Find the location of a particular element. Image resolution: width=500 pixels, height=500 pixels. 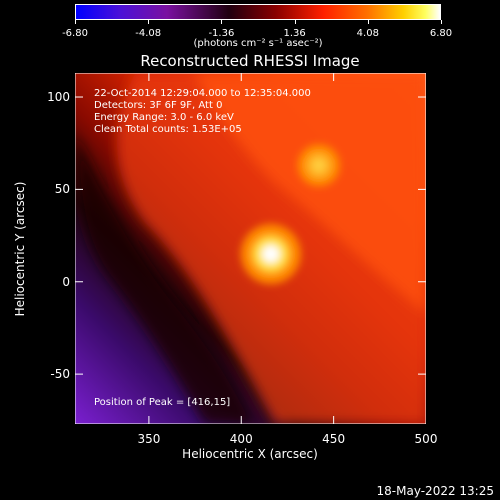

colorbar-tick-label: -6.80 is located at coordinates (75, 33).